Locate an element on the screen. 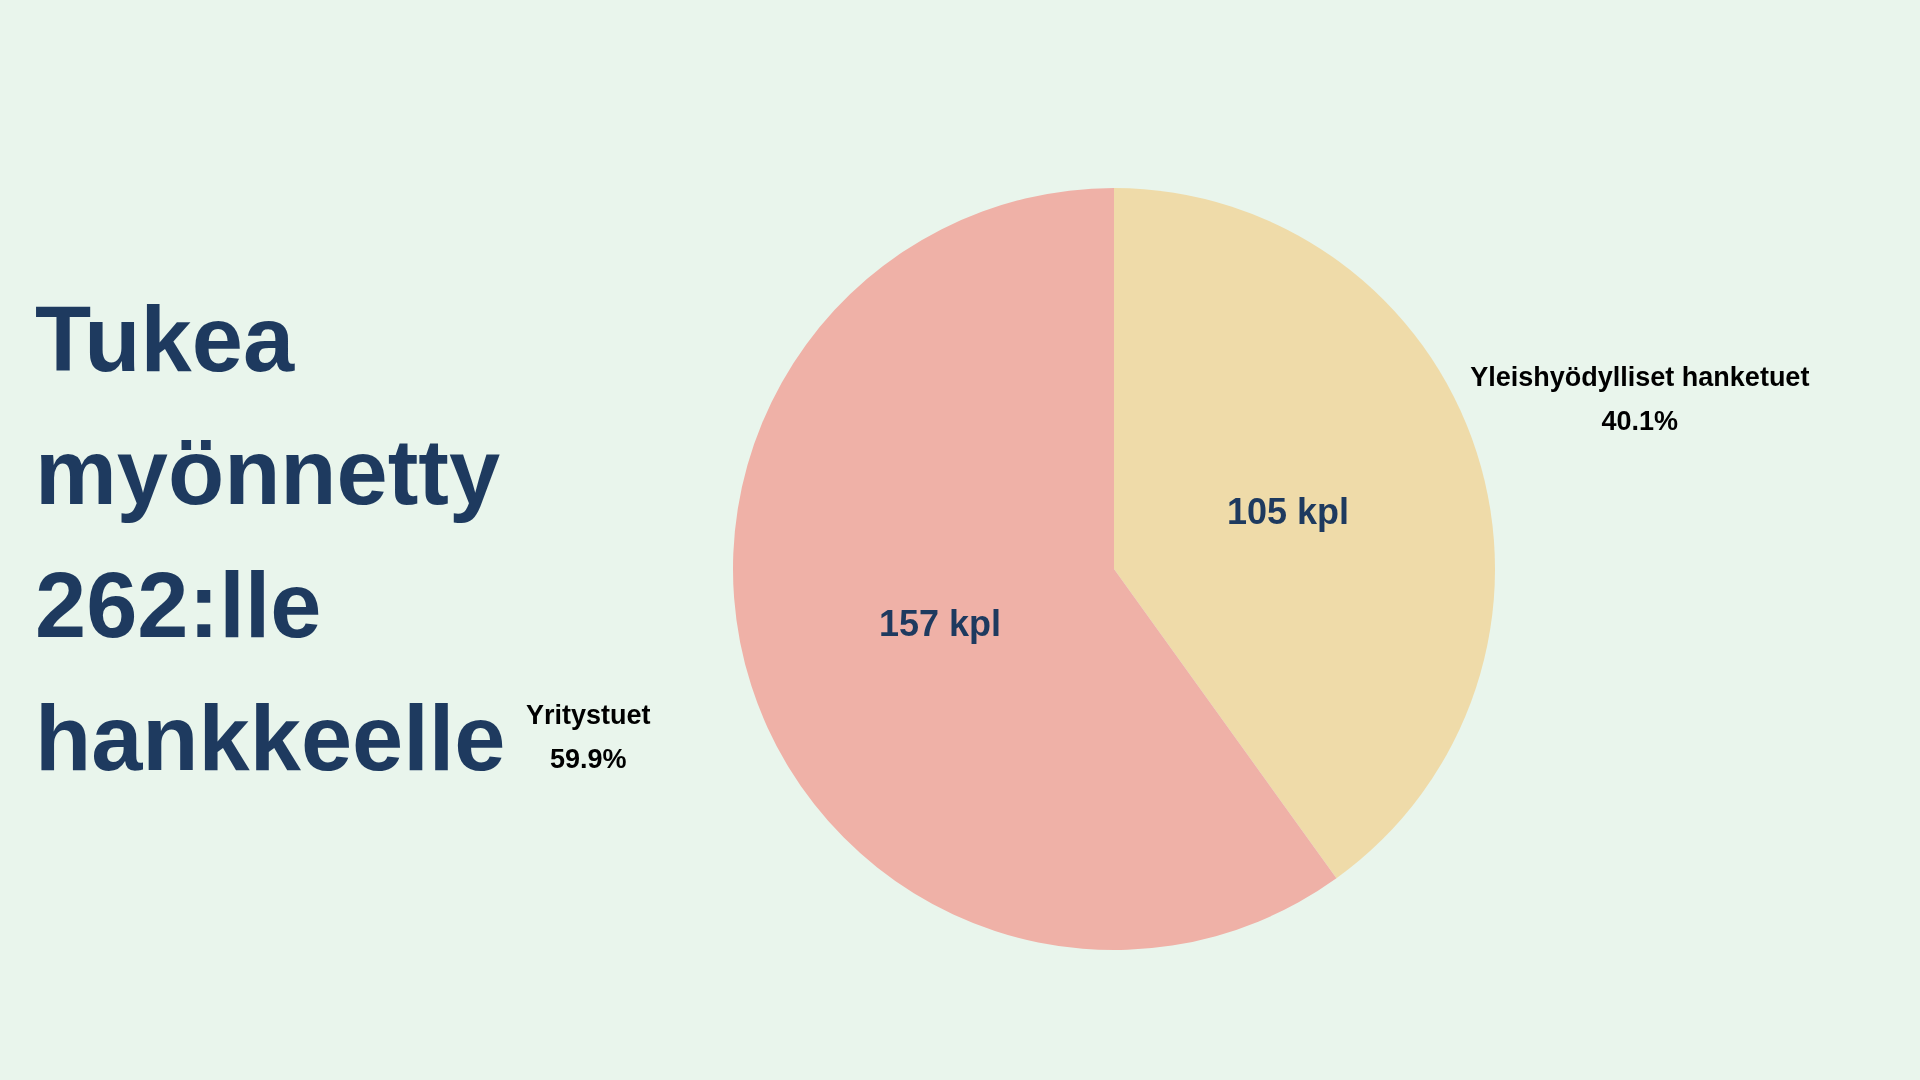  text: Tukea myönnetty 262:lle hankkeelle is located at coordinates (270, 538).